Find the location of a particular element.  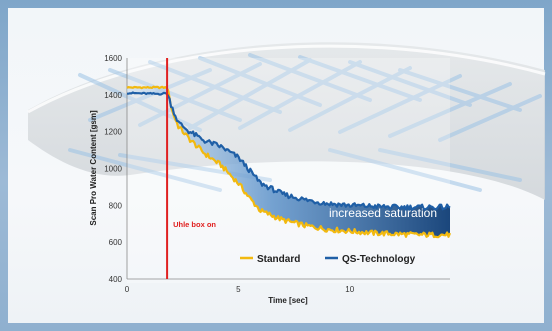

y-axis-label: Scan Pro Water Content [gsm] is located at coordinates (93, 168).